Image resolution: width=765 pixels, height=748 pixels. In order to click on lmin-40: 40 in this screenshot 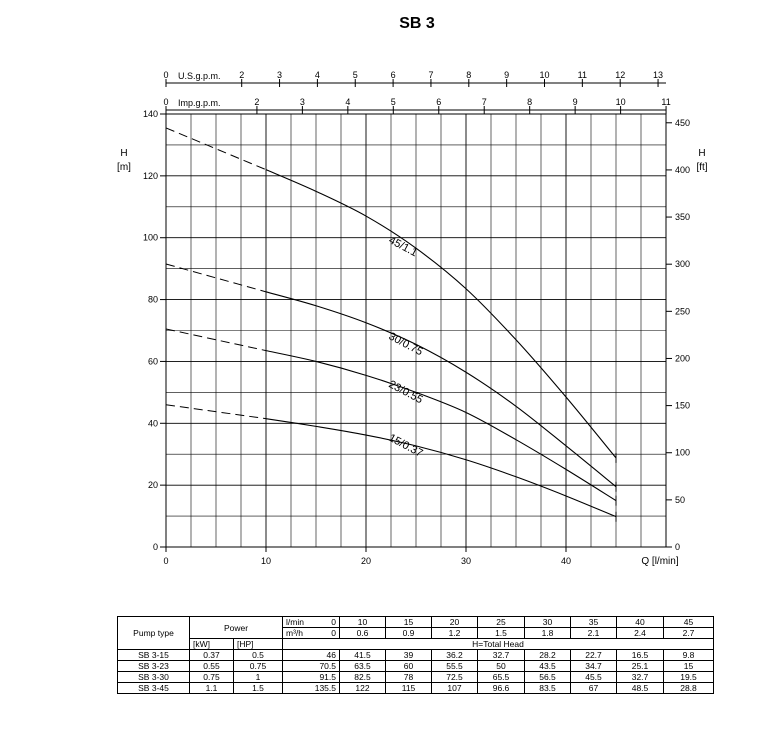, I will do `click(640, 622)`.